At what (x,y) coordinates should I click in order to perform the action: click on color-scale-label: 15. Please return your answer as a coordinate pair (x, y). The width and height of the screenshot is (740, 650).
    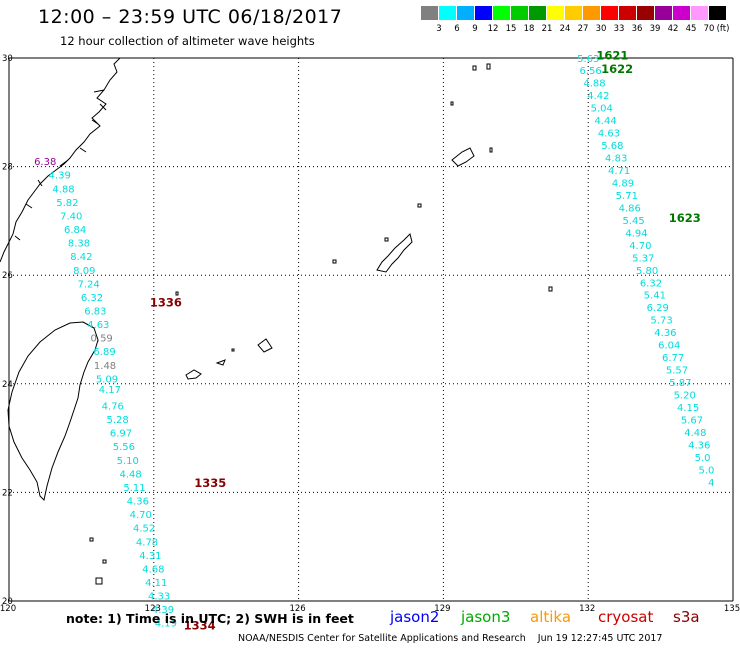
    Looking at the image, I should click on (511, 29).